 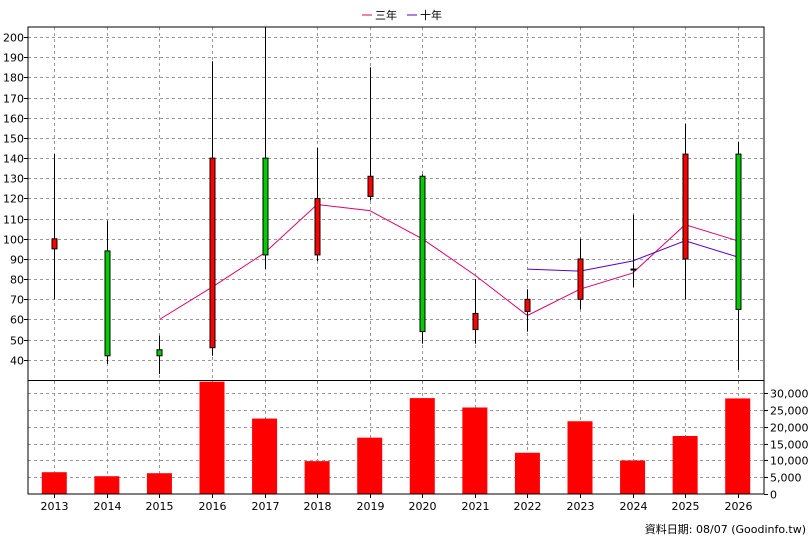 I want to click on year-tick-label: 2020, so click(x=423, y=506).